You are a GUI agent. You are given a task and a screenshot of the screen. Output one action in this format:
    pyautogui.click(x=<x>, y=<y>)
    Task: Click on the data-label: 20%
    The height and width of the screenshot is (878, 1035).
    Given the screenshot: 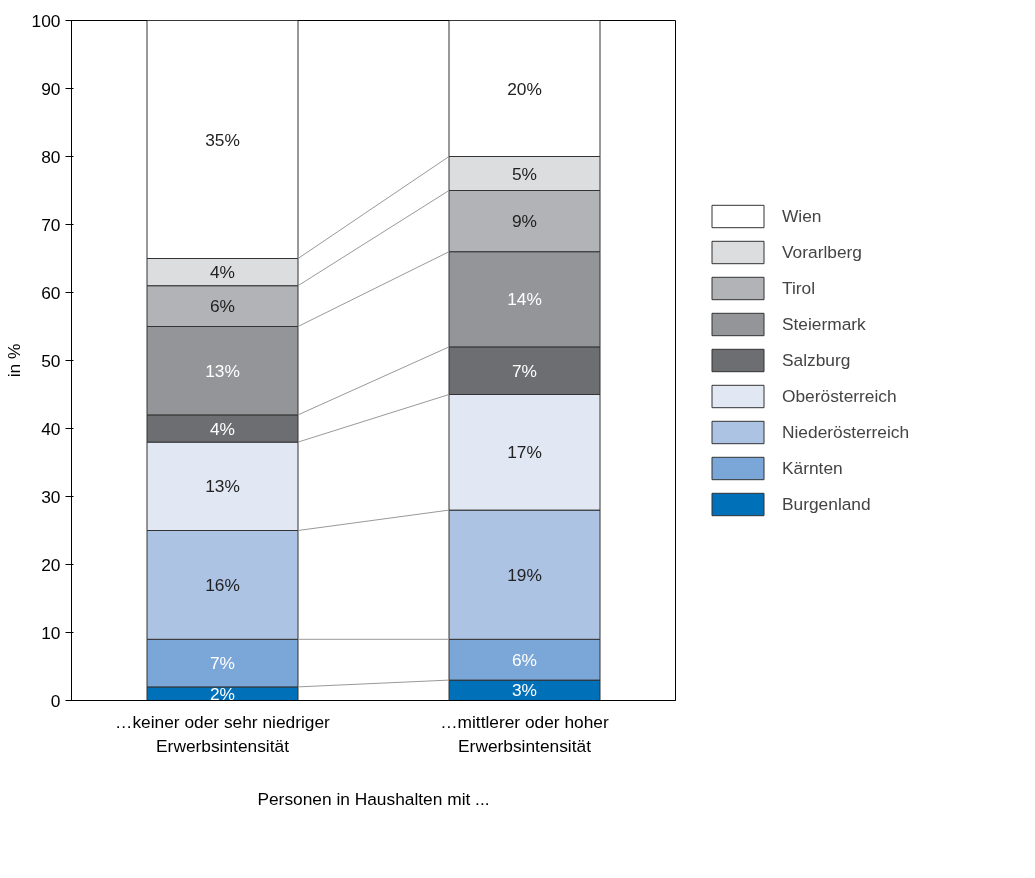 What is the action you would take?
    pyautogui.click(x=524, y=88)
    